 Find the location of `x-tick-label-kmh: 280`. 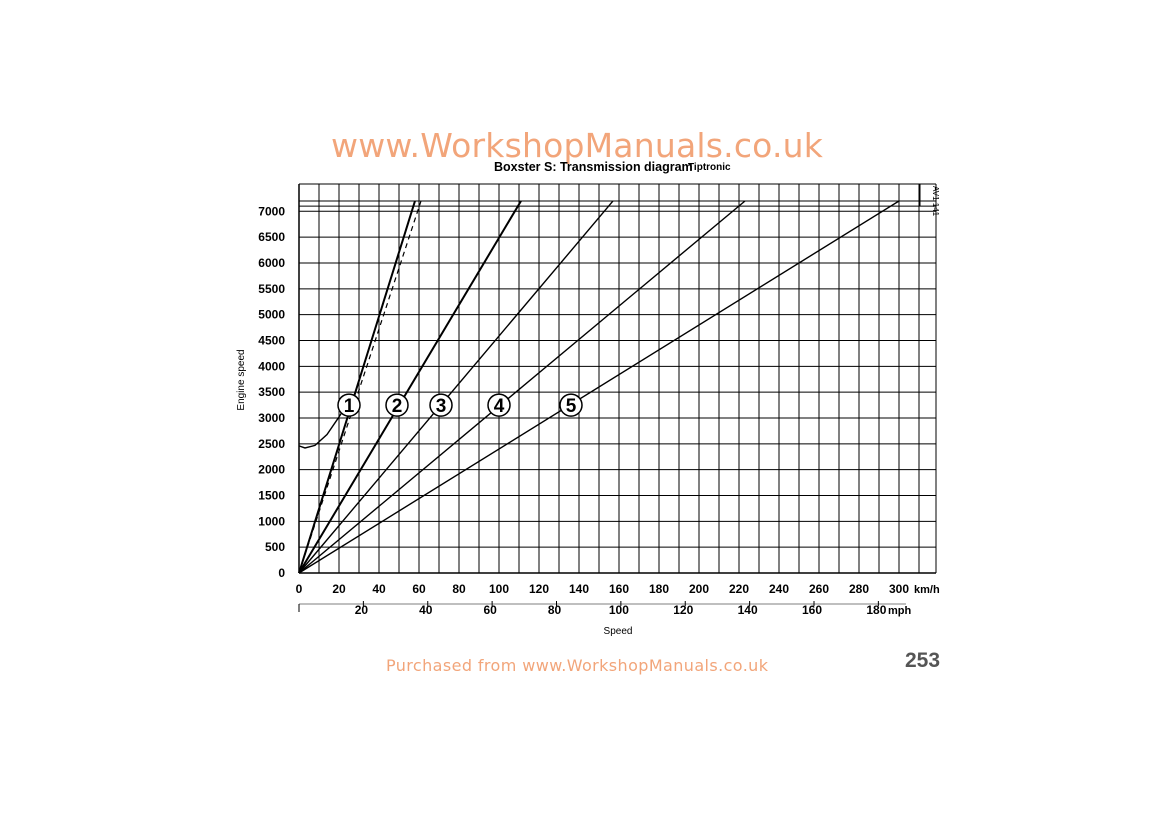

x-tick-label-kmh: 280 is located at coordinates (859, 589).